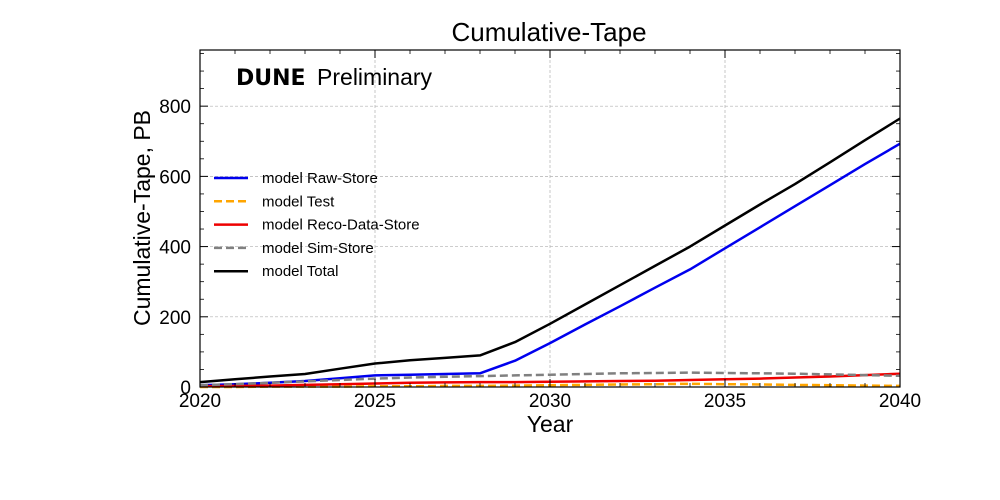  What do you see at coordinates (175, 107) in the screenshot?
I see `y-tick-label: 800` at bounding box center [175, 107].